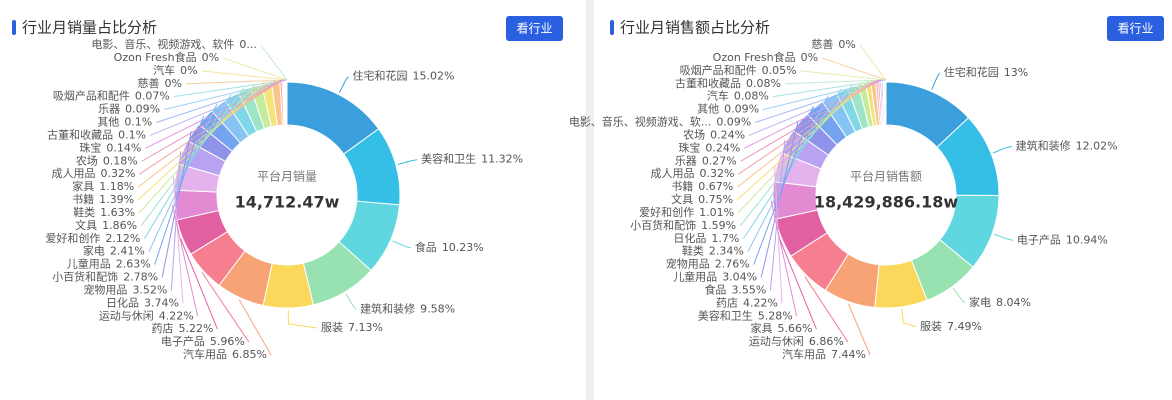 The height and width of the screenshot is (400, 1172). What do you see at coordinates (122, 238) in the screenshot?
I see `value-label: 2.12%` at bounding box center [122, 238].